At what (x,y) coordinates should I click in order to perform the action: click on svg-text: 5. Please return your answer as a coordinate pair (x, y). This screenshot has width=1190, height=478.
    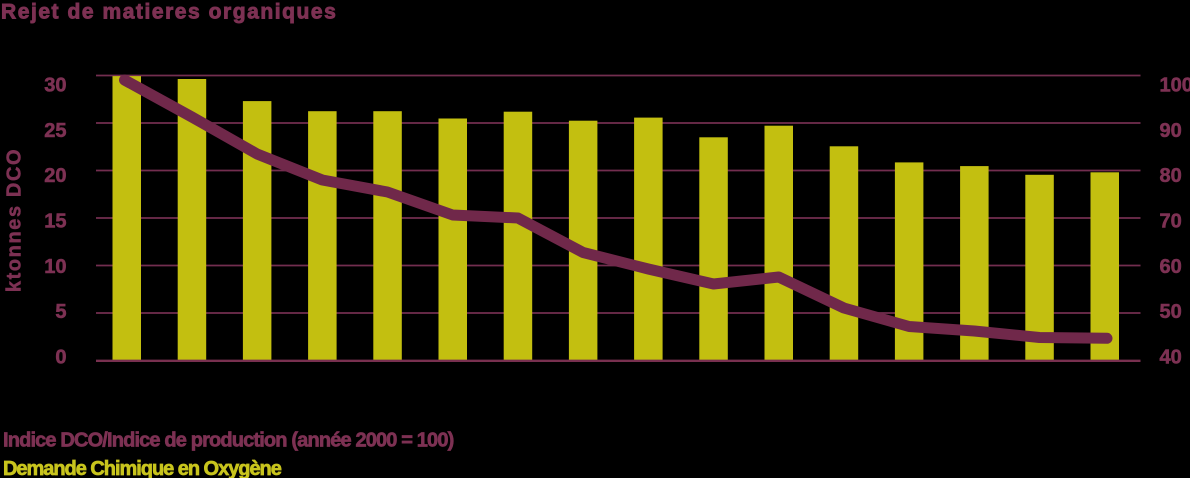
    Looking at the image, I should click on (60, 312).